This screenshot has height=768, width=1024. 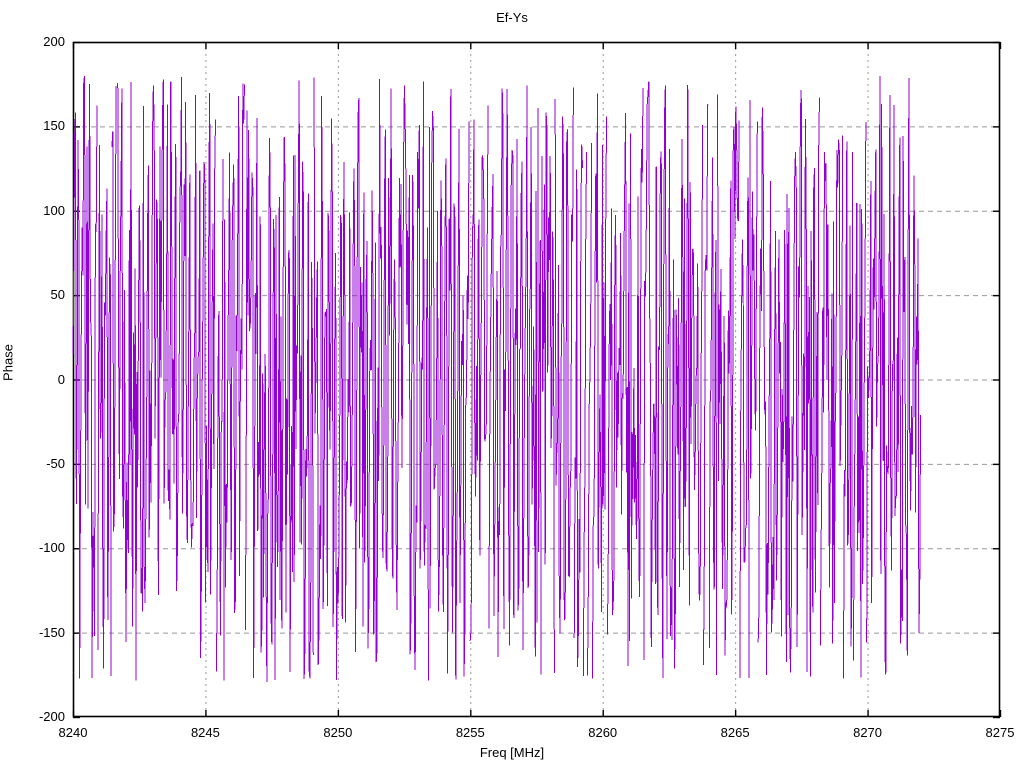 What do you see at coordinates (603, 732) in the screenshot?
I see `x-tick-label: 8260` at bounding box center [603, 732].